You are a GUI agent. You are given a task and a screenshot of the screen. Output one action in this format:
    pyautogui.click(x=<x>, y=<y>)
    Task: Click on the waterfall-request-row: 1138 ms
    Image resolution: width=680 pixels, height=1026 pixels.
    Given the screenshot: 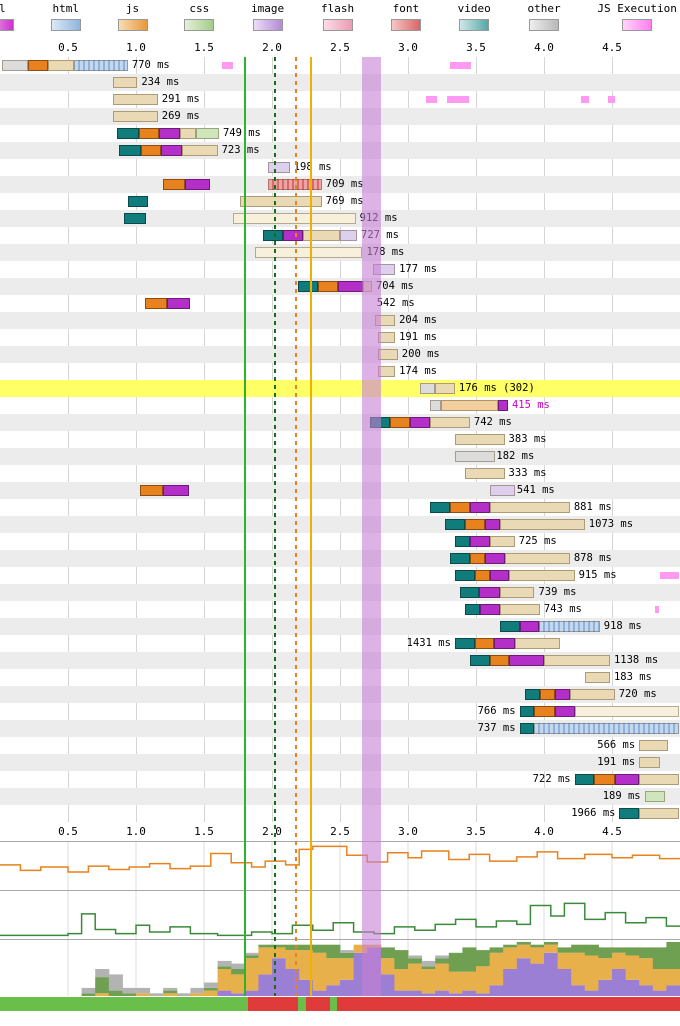 What is the action you would take?
    pyautogui.click(x=340, y=660)
    